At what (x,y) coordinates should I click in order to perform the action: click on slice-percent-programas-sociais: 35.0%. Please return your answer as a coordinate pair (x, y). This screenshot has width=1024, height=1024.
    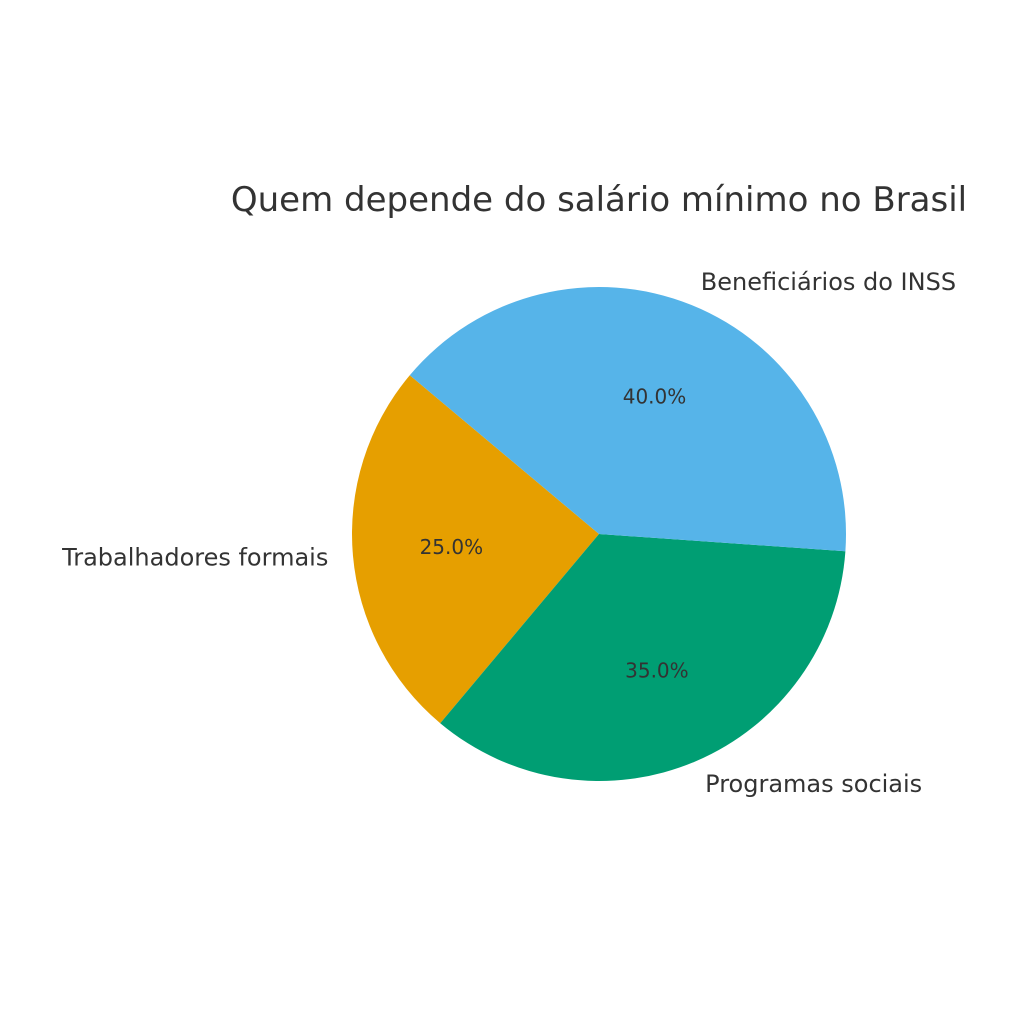
    Looking at the image, I should click on (657, 670).